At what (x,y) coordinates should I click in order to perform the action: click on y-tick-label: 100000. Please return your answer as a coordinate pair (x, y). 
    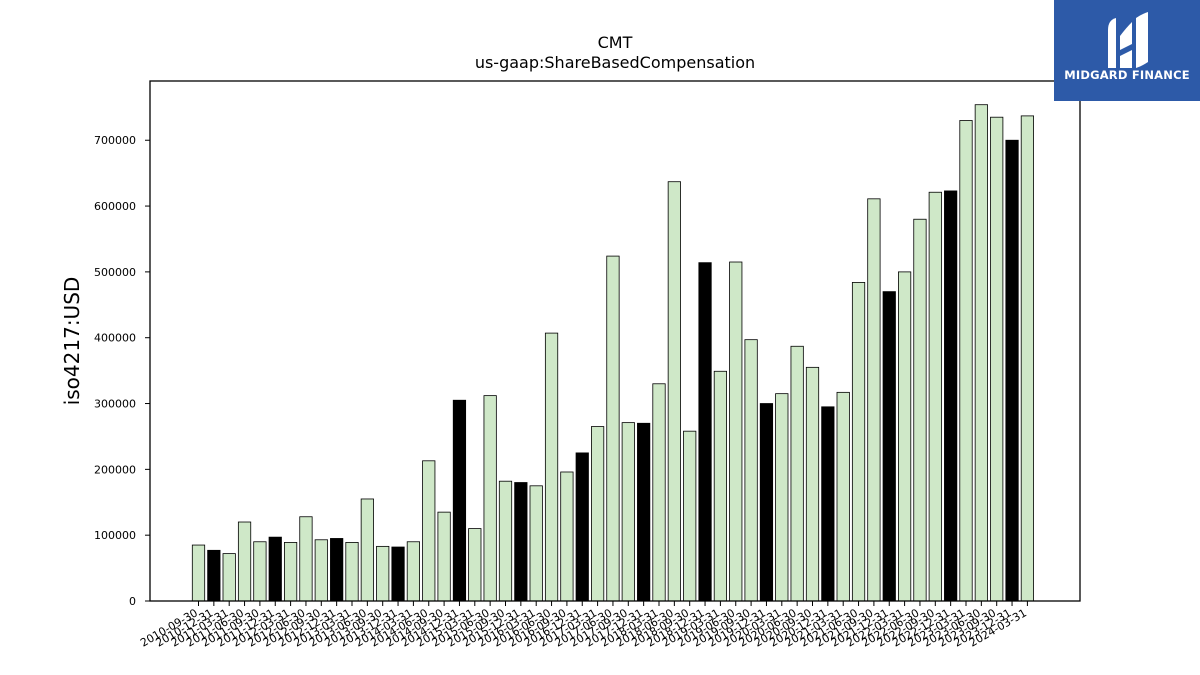
    Looking at the image, I should click on (115, 535).